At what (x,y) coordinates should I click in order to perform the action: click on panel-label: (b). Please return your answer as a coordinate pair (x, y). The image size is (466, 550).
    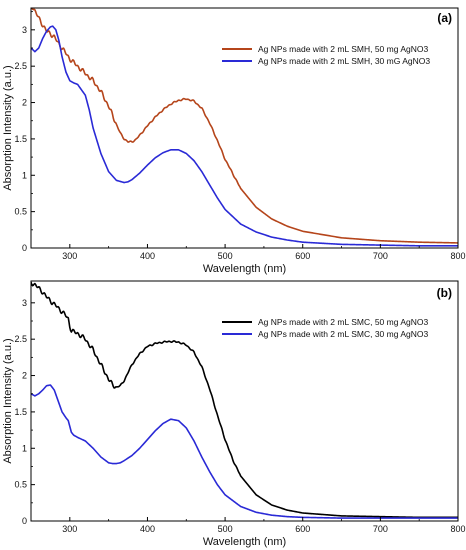
    Looking at the image, I should click on (444, 293).